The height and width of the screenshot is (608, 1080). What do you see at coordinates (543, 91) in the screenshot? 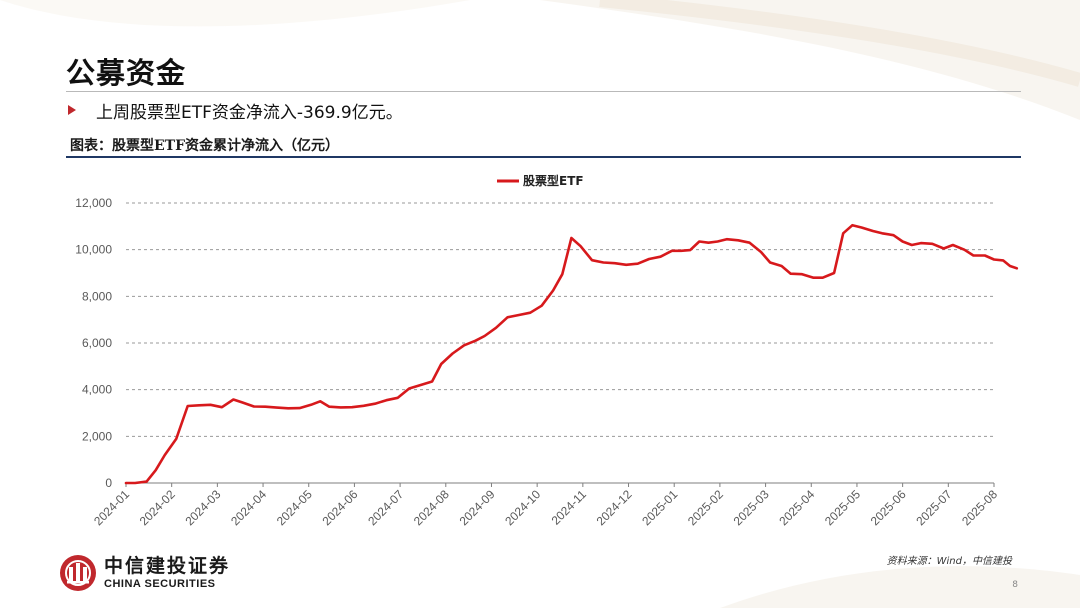
I see `title-divider` at bounding box center [543, 91].